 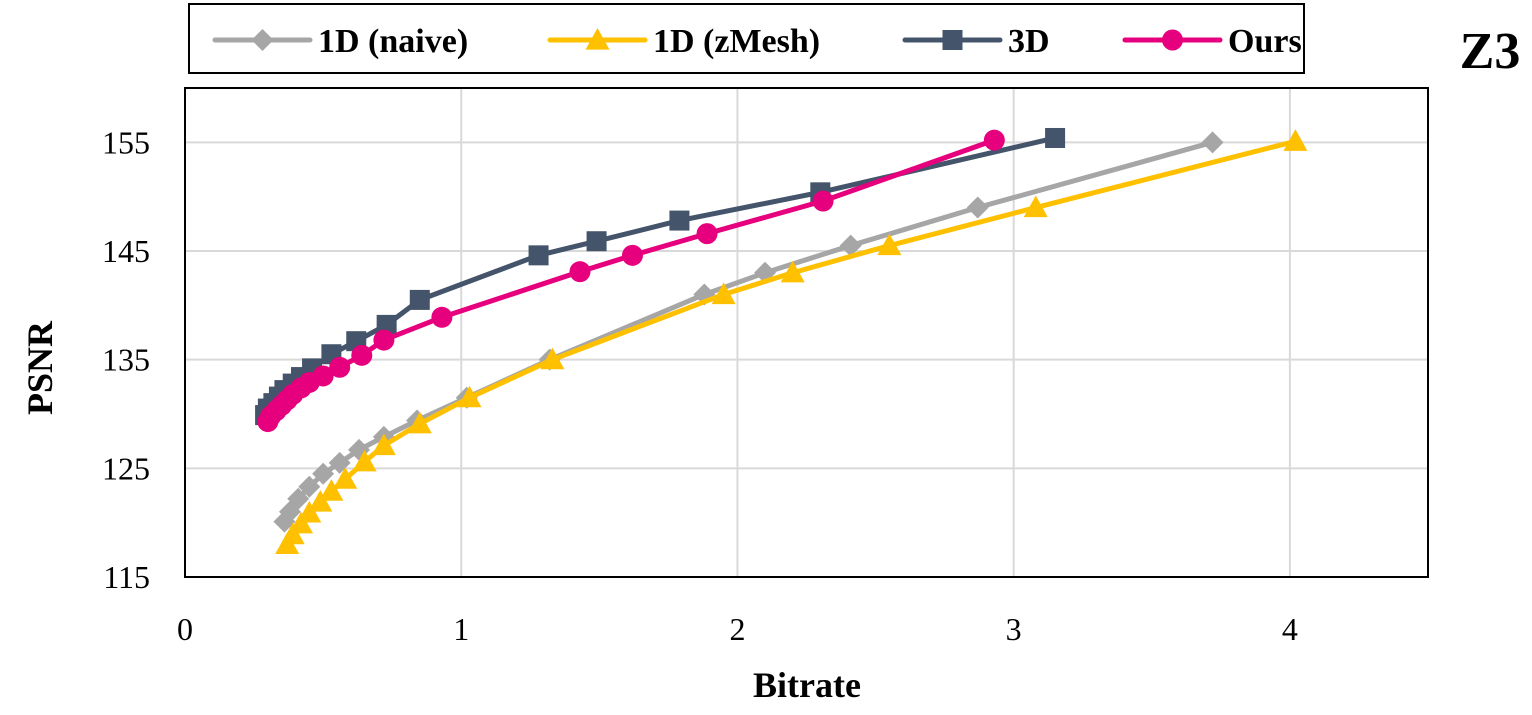 What do you see at coordinates (1490, 51) in the screenshot?
I see `chart-title: Z3` at bounding box center [1490, 51].